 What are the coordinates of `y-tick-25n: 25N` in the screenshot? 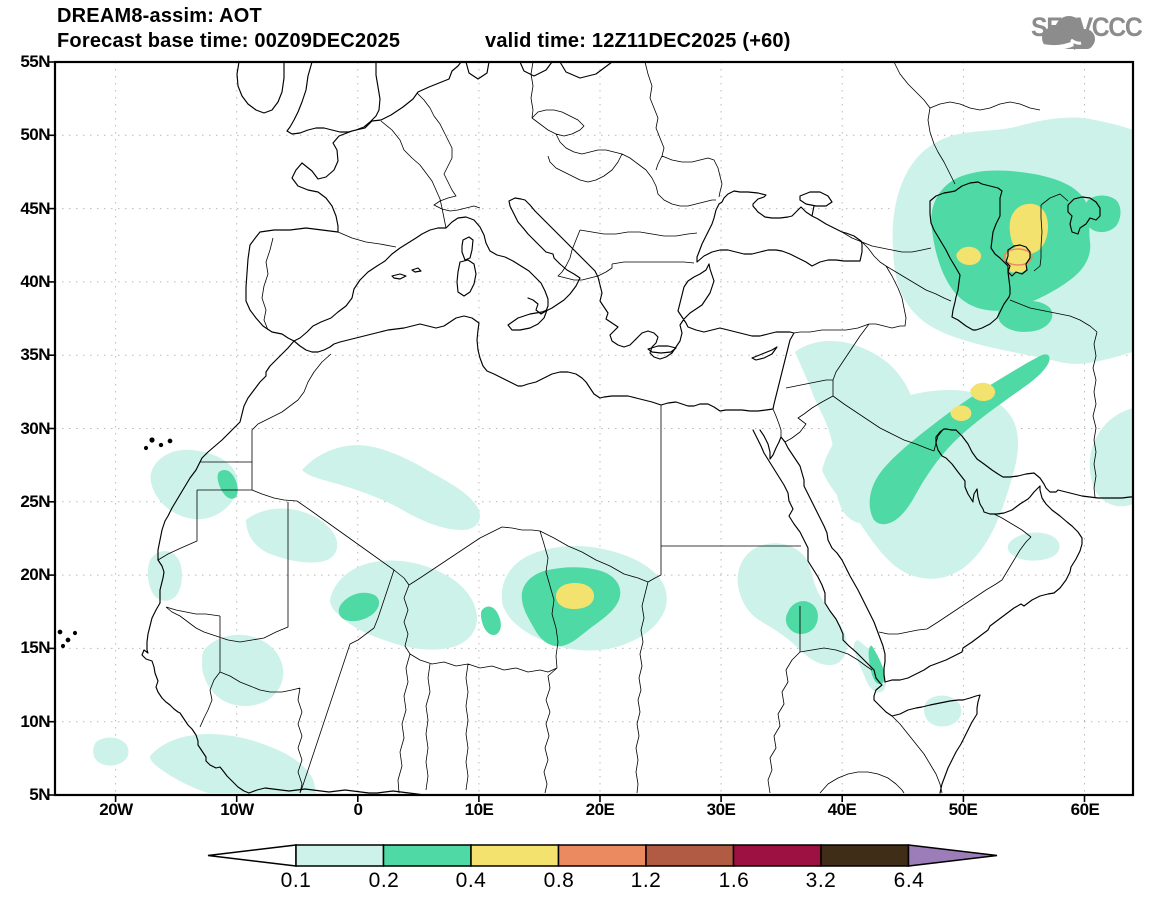 It's located at (35, 501).